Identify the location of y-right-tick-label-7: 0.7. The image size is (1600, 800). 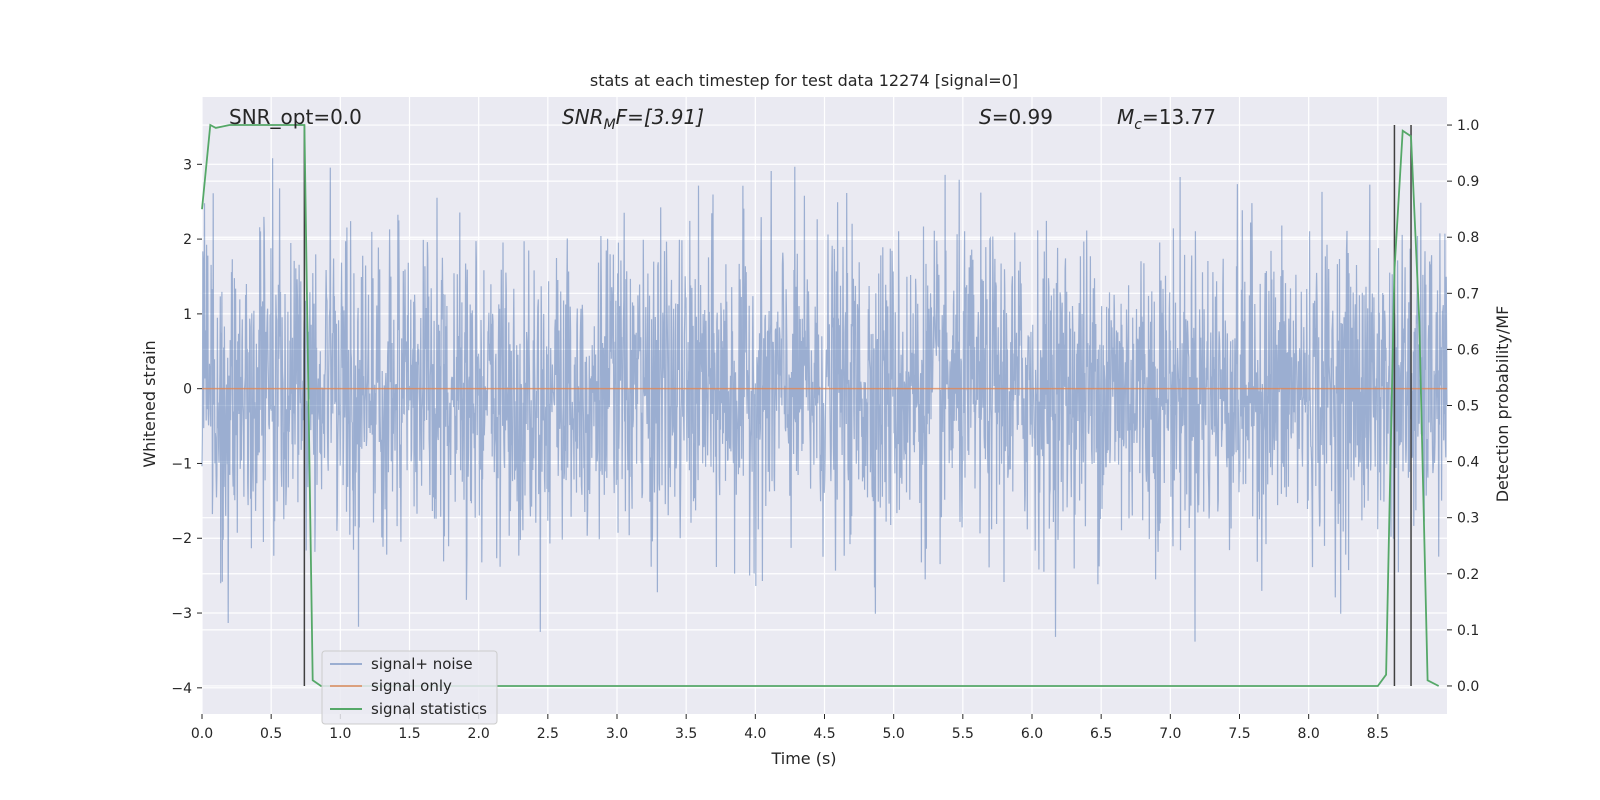
(1468, 294).